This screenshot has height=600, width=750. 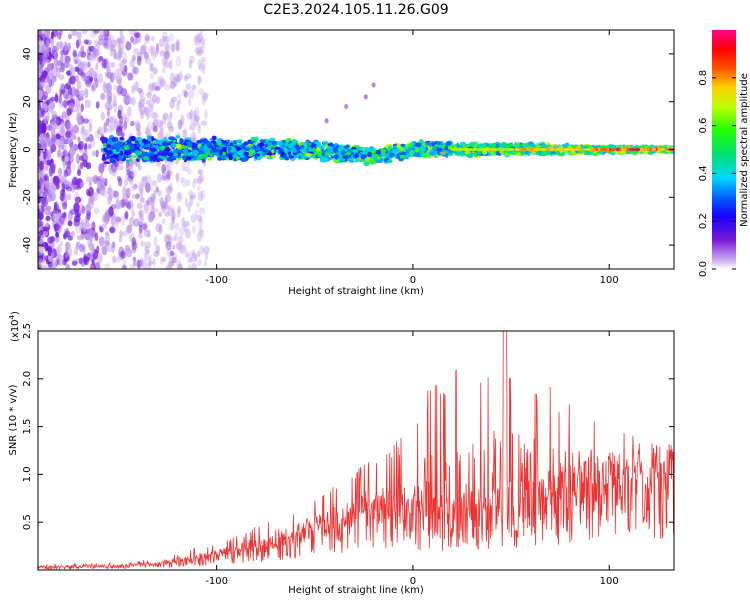 What do you see at coordinates (355, 10) in the screenshot?
I see `figure-title: C2E3.2024.105.11.26.G09` at bounding box center [355, 10].